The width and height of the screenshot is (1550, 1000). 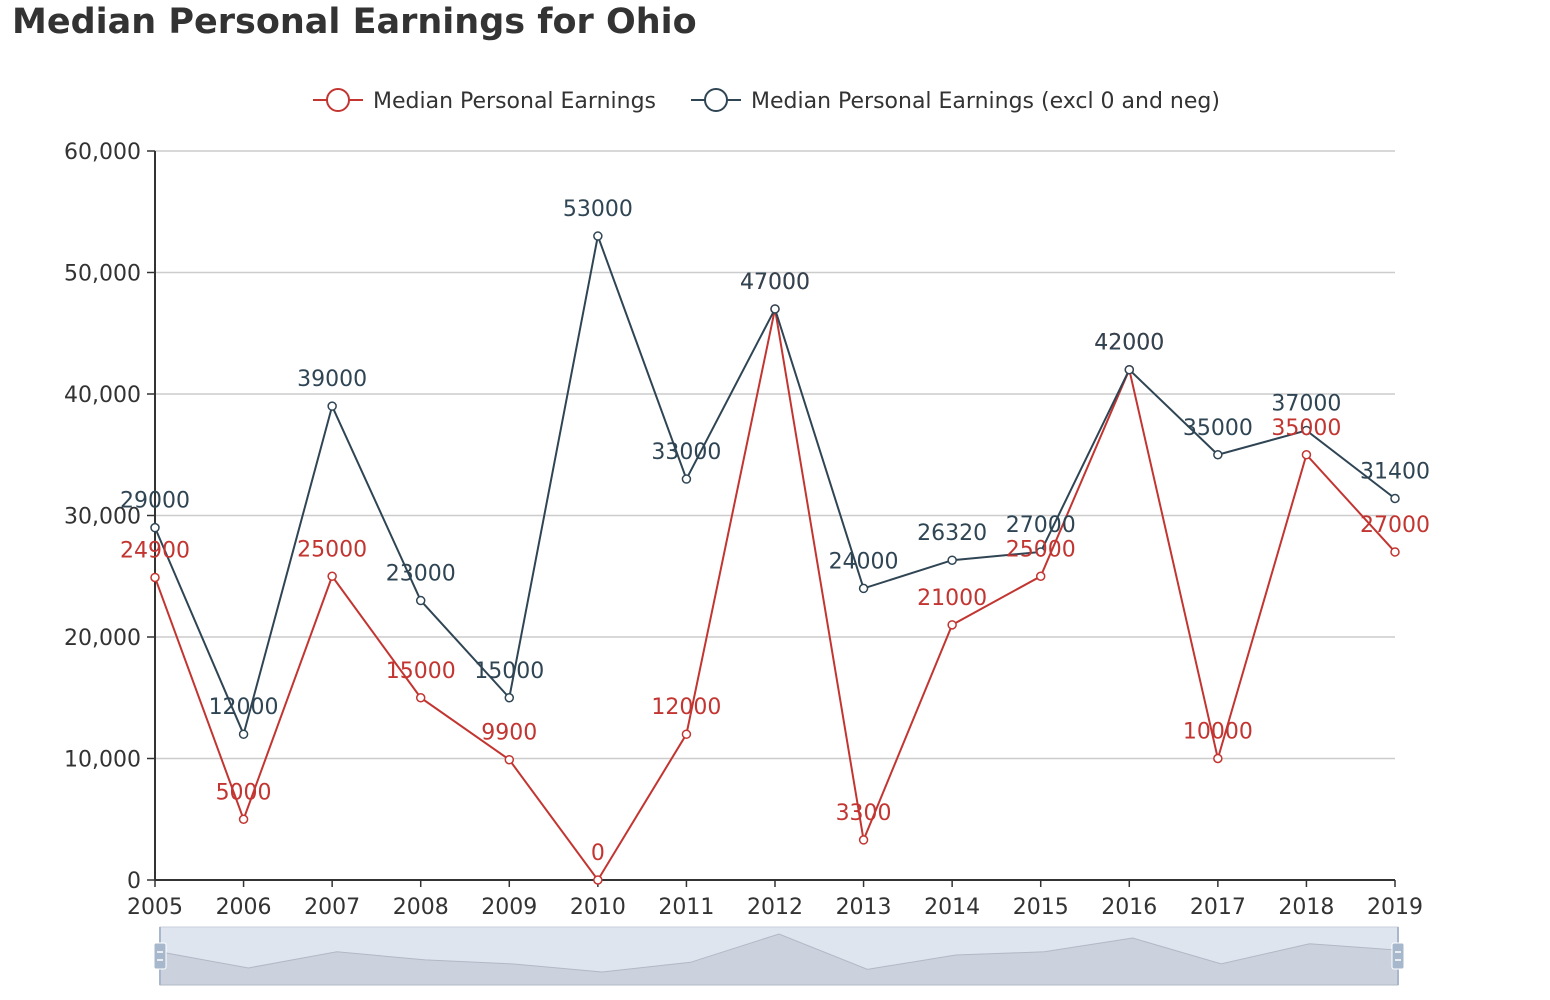 What do you see at coordinates (952, 598) in the screenshot?
I see `data-label: 21000` at bounding box center [952, 598].